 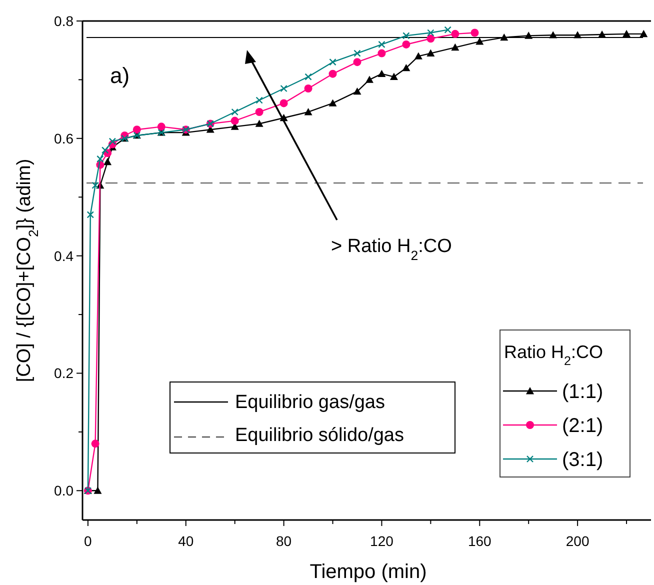 I want to click on x-axis-title: Tiempo (min), so click(x=368, y=572).